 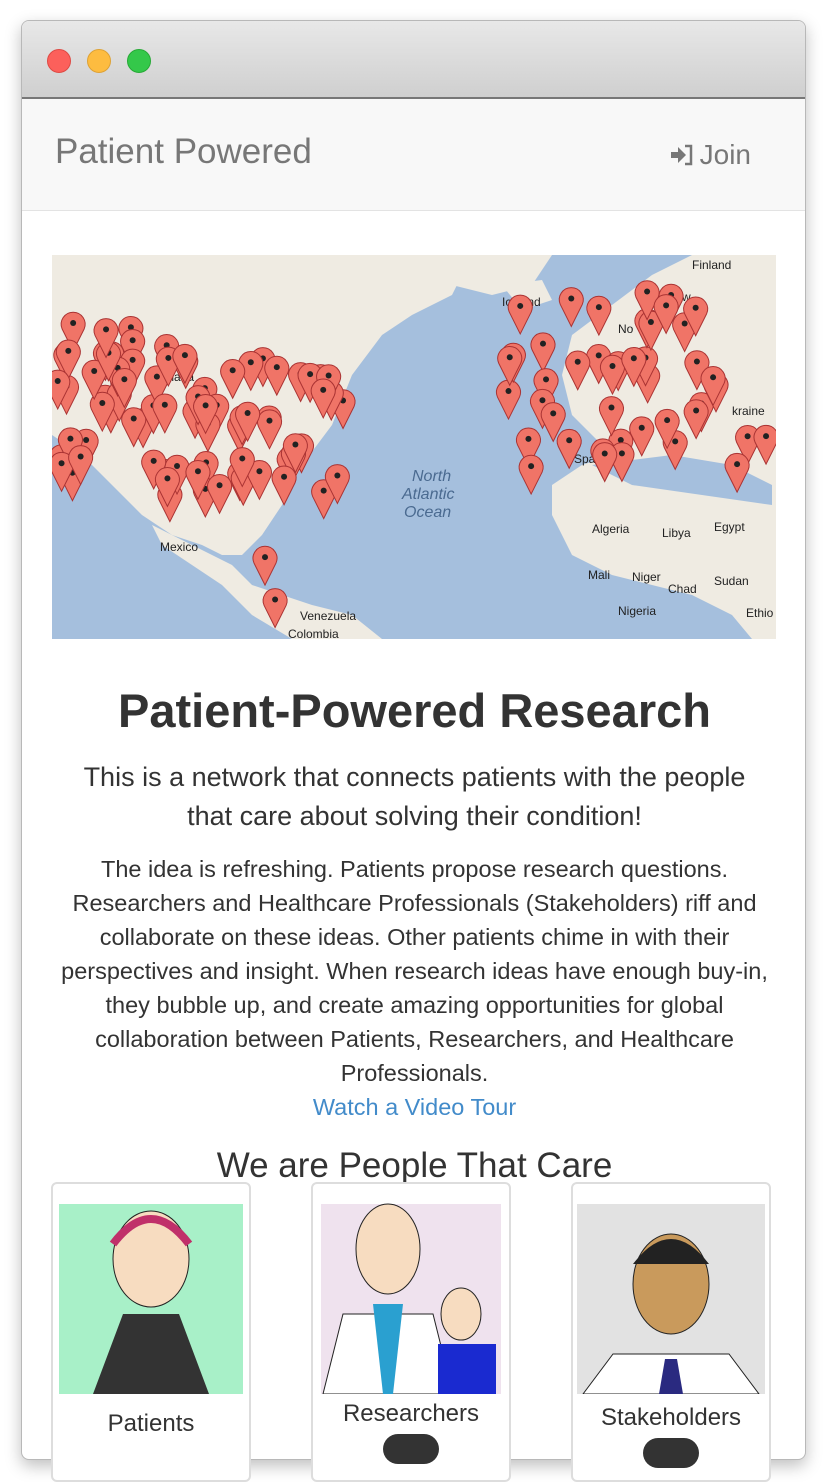 I want to click on video-tour-link: Watch a Video Tour, so click(x=414, y=1107).